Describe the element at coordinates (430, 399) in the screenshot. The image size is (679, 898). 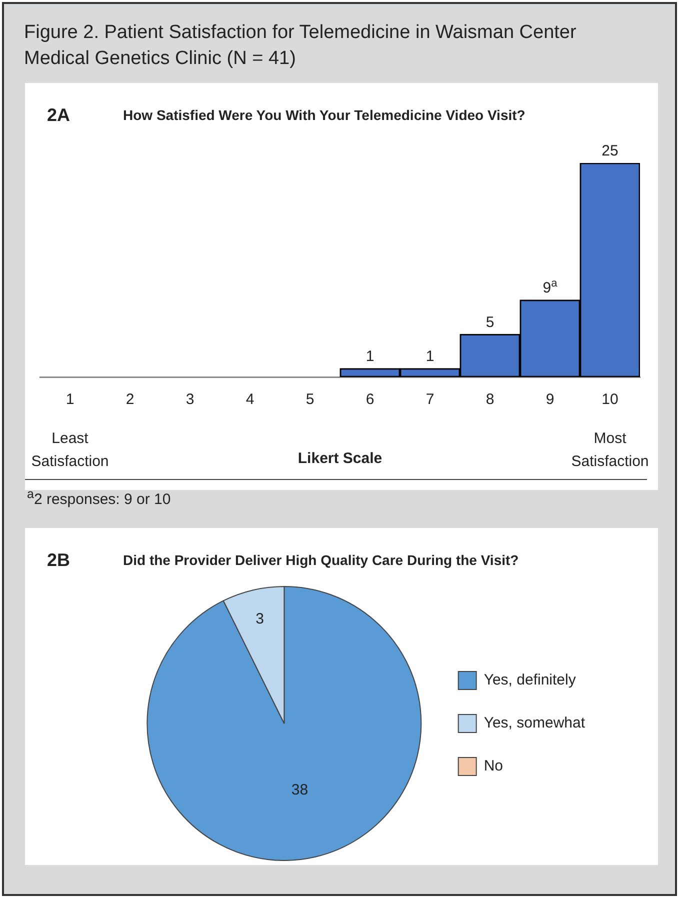
I see `x-tick-label: 7` at that location.